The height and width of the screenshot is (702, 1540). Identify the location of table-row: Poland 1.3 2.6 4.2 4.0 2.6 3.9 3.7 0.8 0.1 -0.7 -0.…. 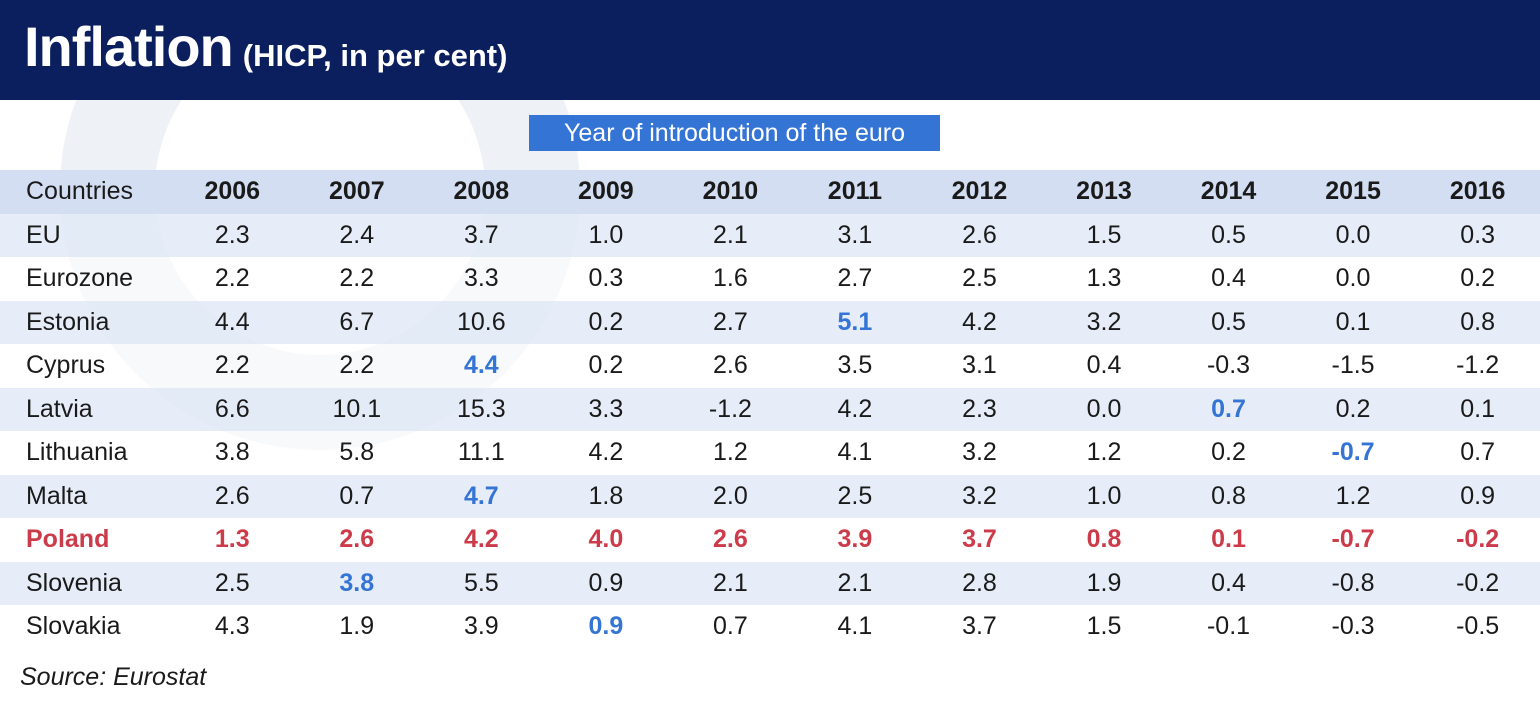
(770, 540).